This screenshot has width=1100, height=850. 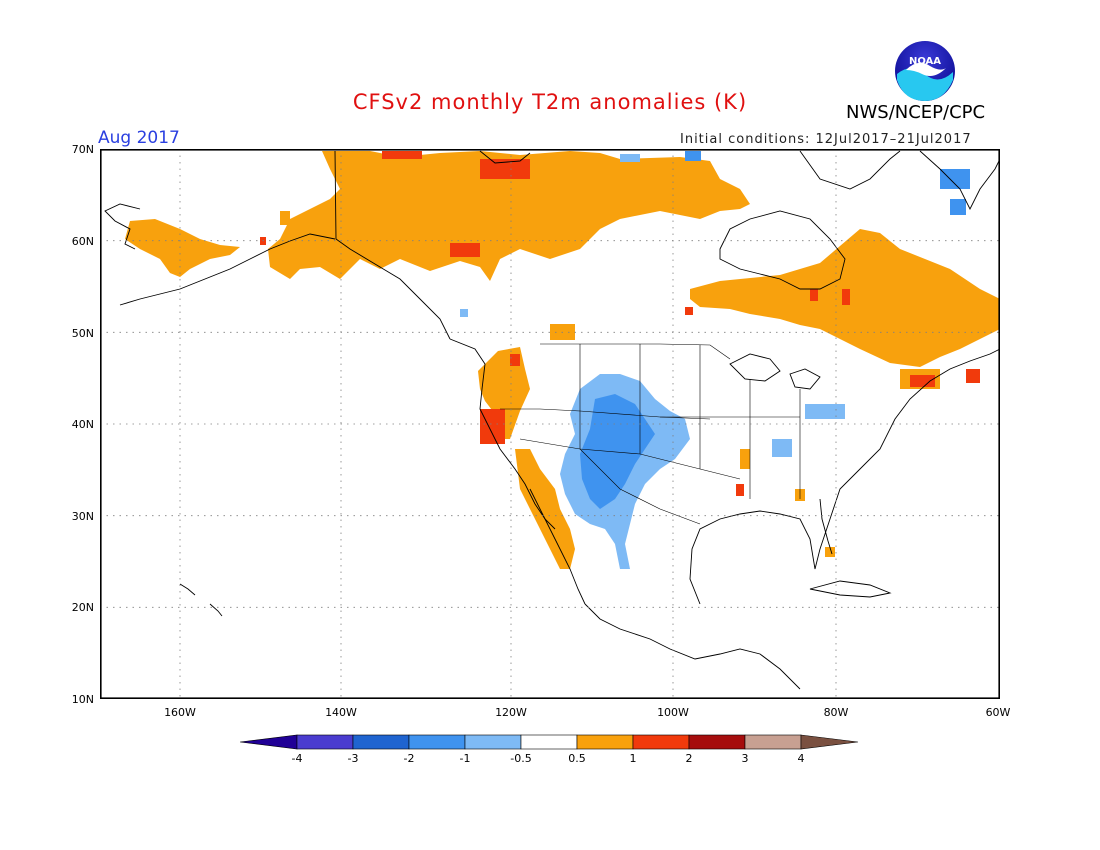 What do you see at coordinates (673, 712) in the screenshot?
I see `lon-label-100w: 100W` at bounding box center [673, 712].